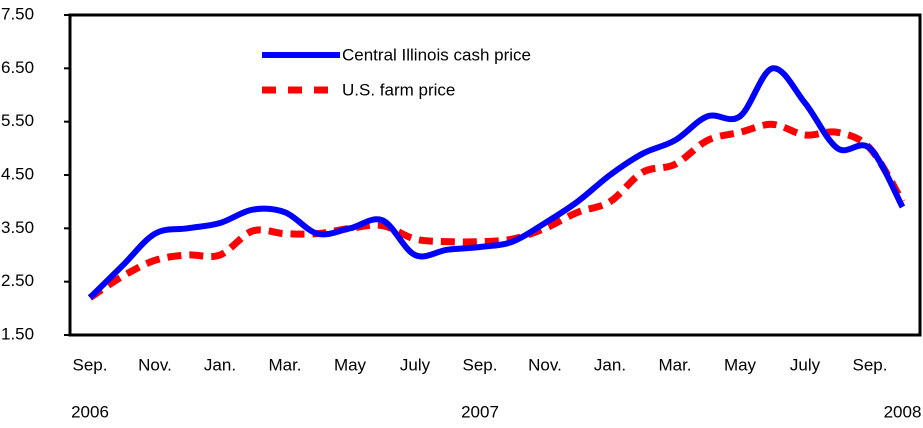  Describe the element at coordinates (436, 54) in the screenshot. I see `legend-label: Central Illinois cash price` at that location.